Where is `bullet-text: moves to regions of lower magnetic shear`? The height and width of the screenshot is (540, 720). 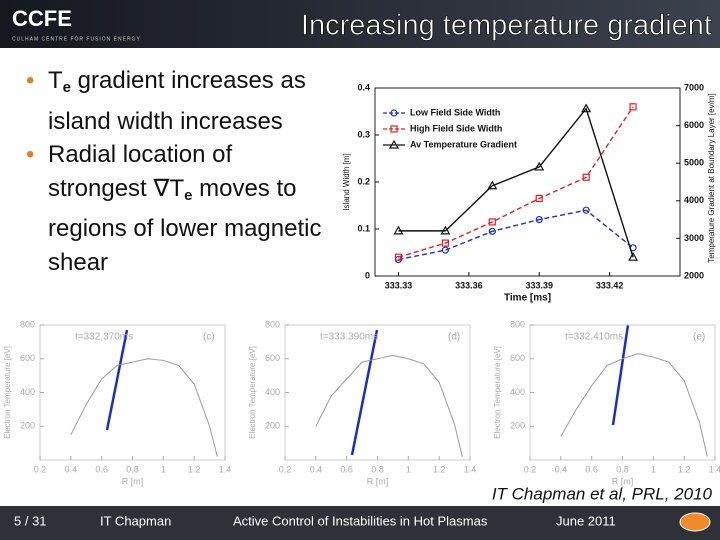
bullet-text: moves to regions of lower magnetic shear is located at coordinates (185, 225).